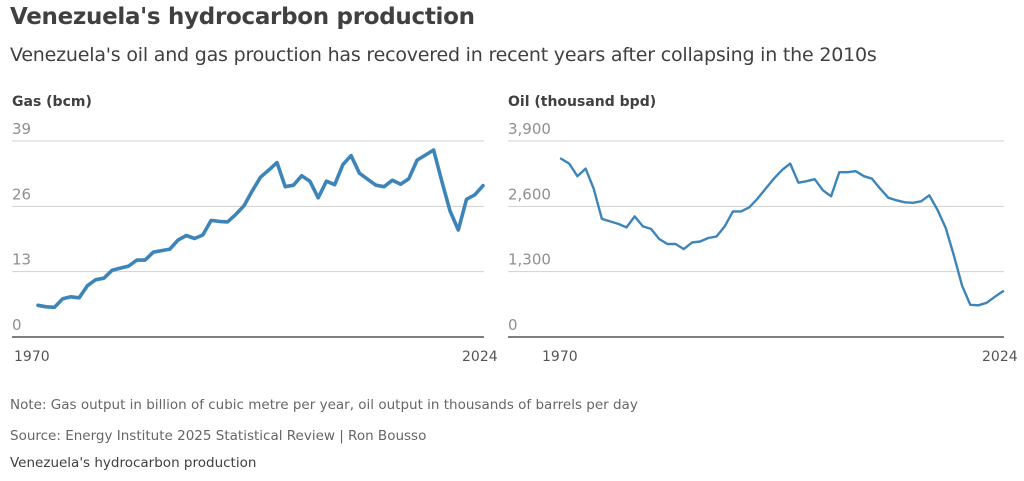  Describe the element at coordinates (21, 194) in the screenshot. I see `gas-y-tick-label: 26` at that location.